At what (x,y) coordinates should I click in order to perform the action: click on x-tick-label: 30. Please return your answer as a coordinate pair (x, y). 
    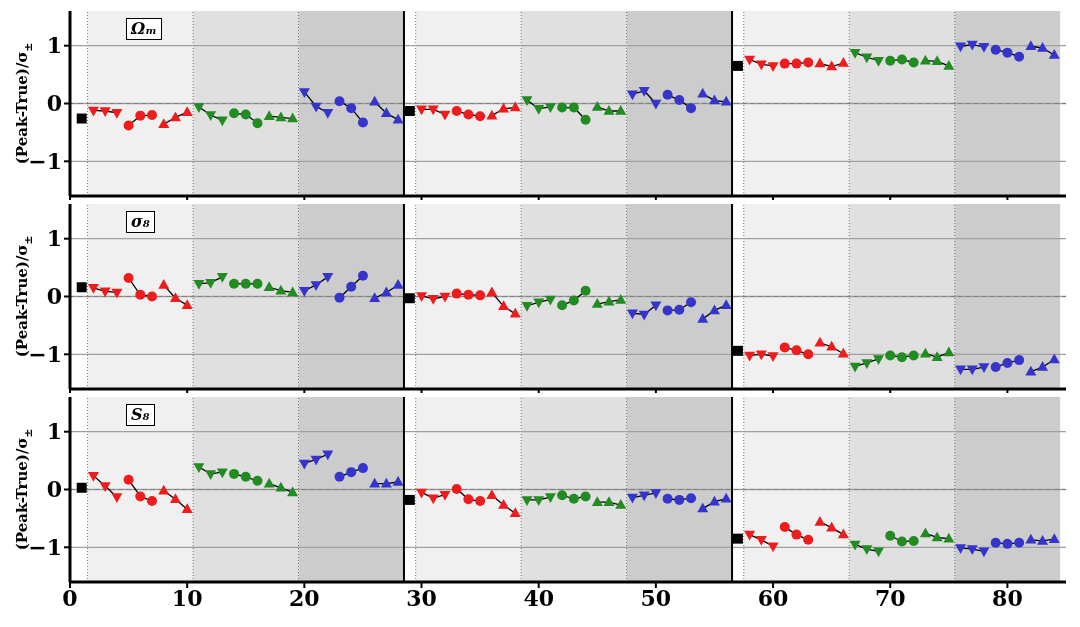
    Looking at the image, I should click on (421, 597).